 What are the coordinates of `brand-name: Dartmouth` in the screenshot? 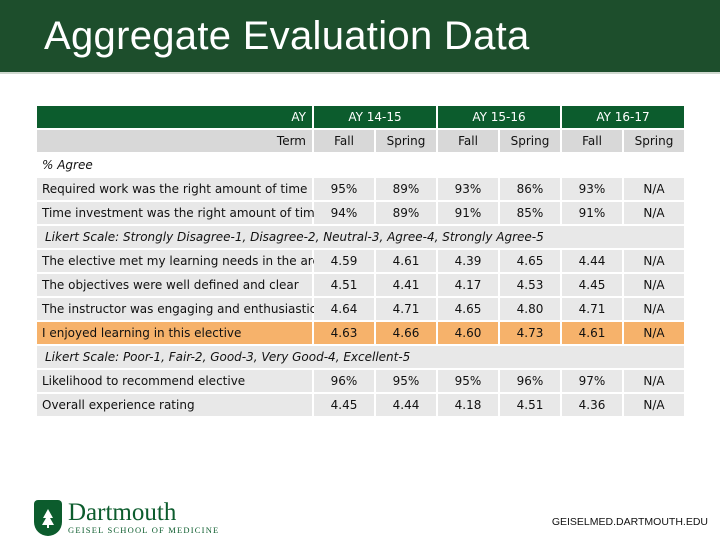 It's located at (122, 512).